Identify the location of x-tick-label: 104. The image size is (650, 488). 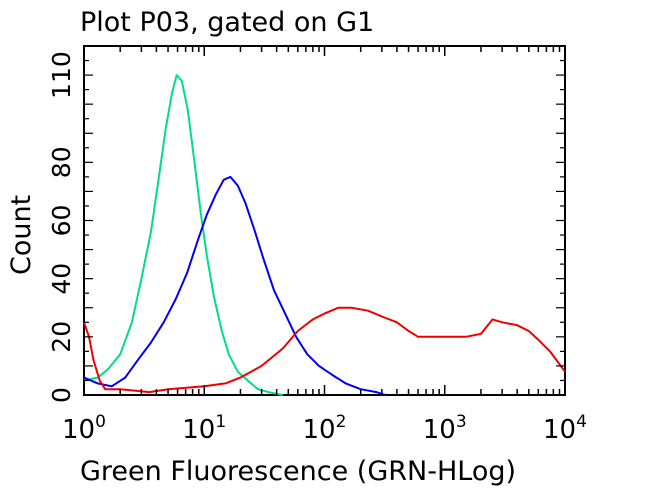
(565, 428).